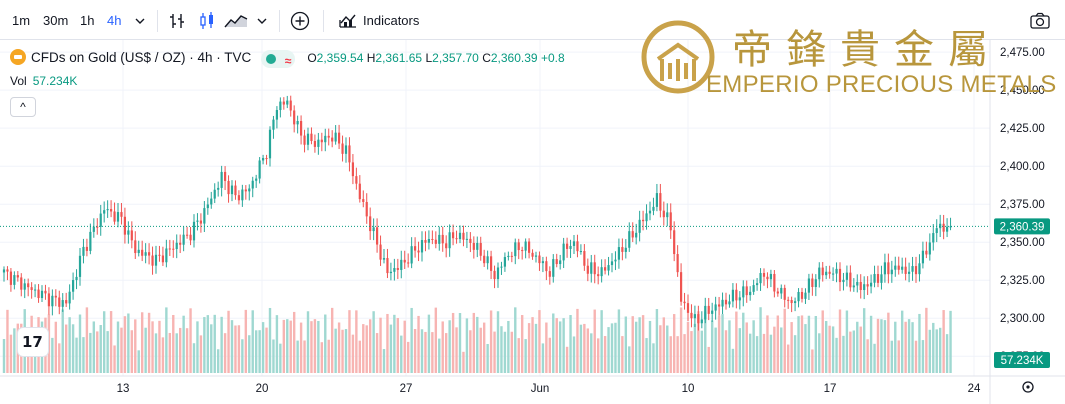 This screenshot has width=1065, height=404. Describe the element at coordinates (1040, 21) in the screenshot. I see `camera-icon` at that location.